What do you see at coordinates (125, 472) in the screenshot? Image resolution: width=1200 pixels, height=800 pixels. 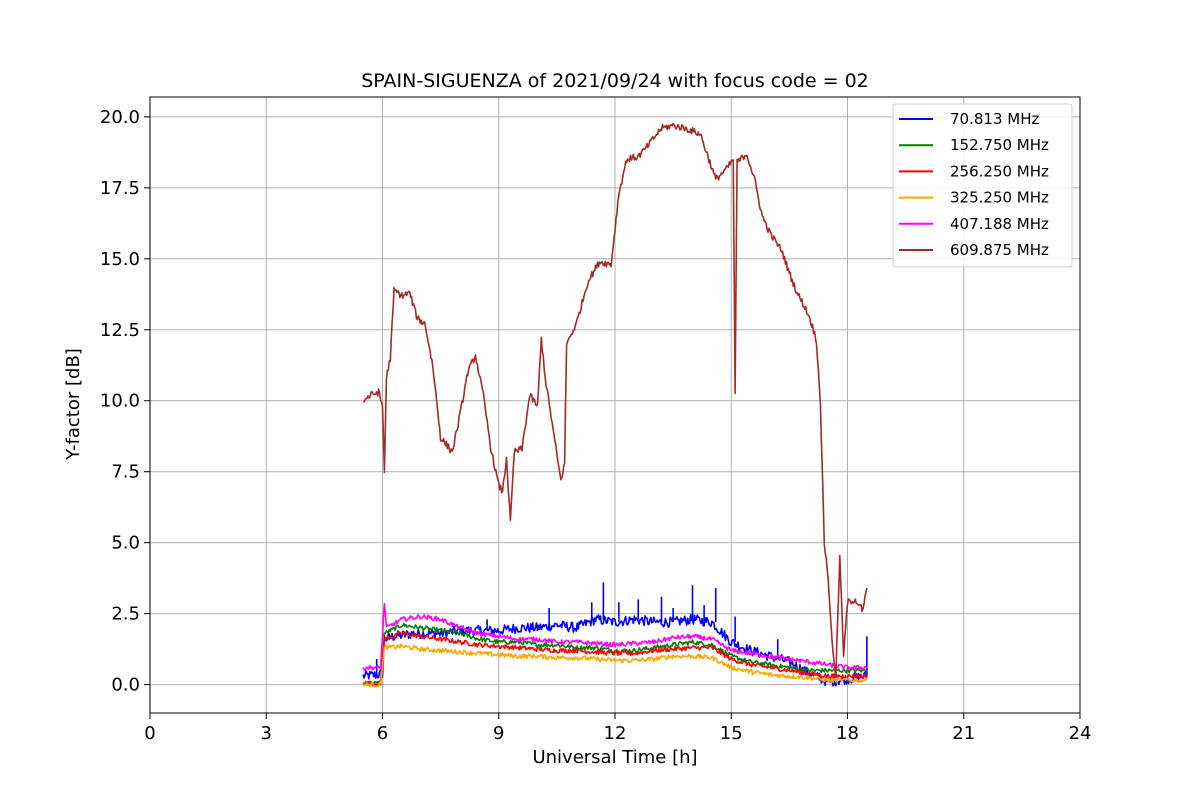 I see `y-tick-label: 7.5` at bounding box center [125, 472].